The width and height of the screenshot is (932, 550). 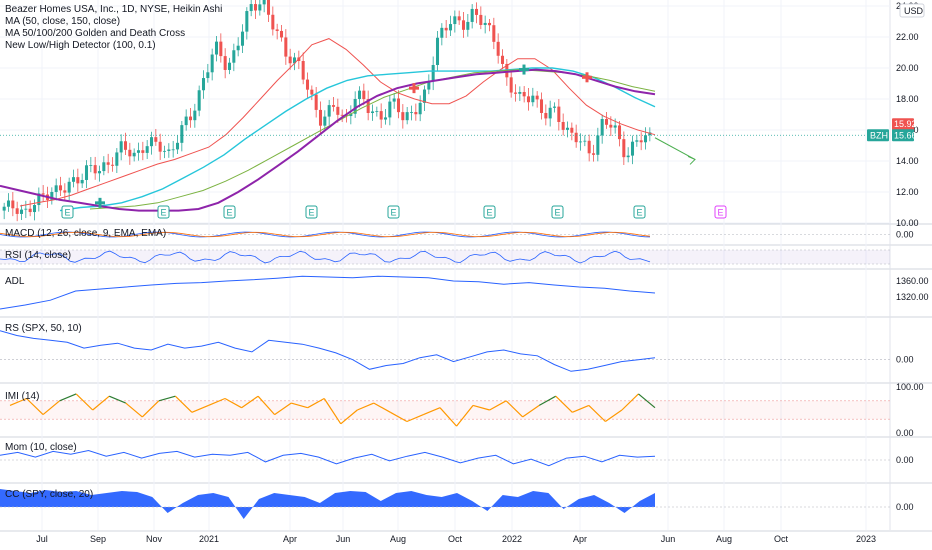 What do you see at coordinates (328, 458) in the screenshot?
I see `mom-line` at bounding box center [328, 458].